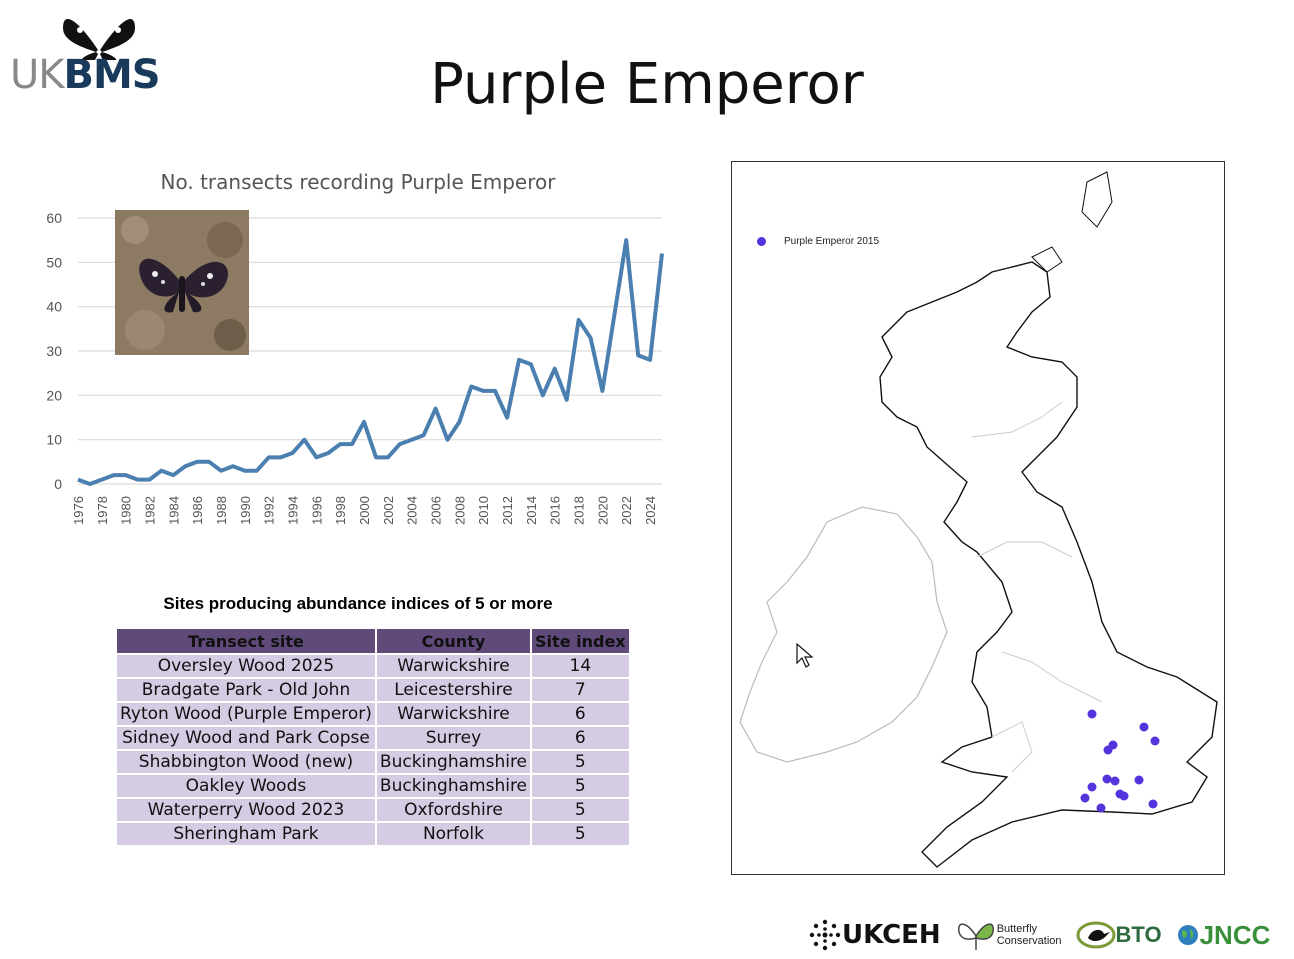 The image size is (1294, 959). I want to click on table-row: Bradgate Park - Old John Leicestershire 7, so click(373, 690).